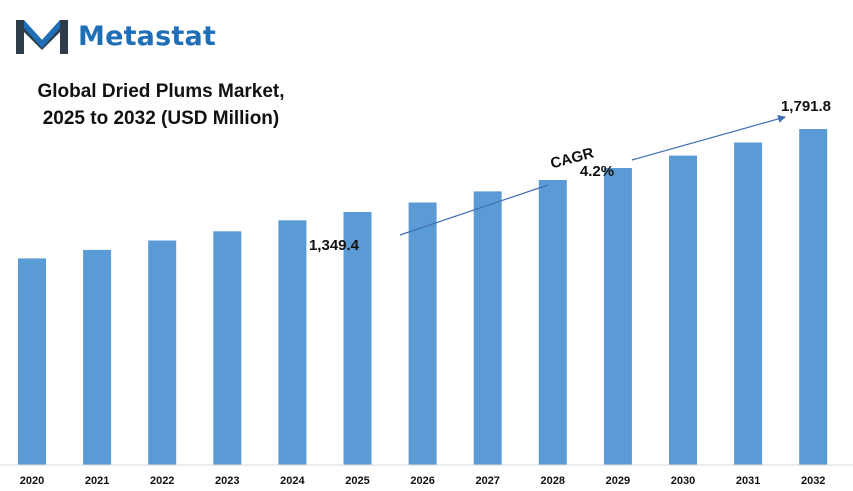 The width and height of the screenshot is (853, 491). I want to click on bar-2024, so click(292, 342).